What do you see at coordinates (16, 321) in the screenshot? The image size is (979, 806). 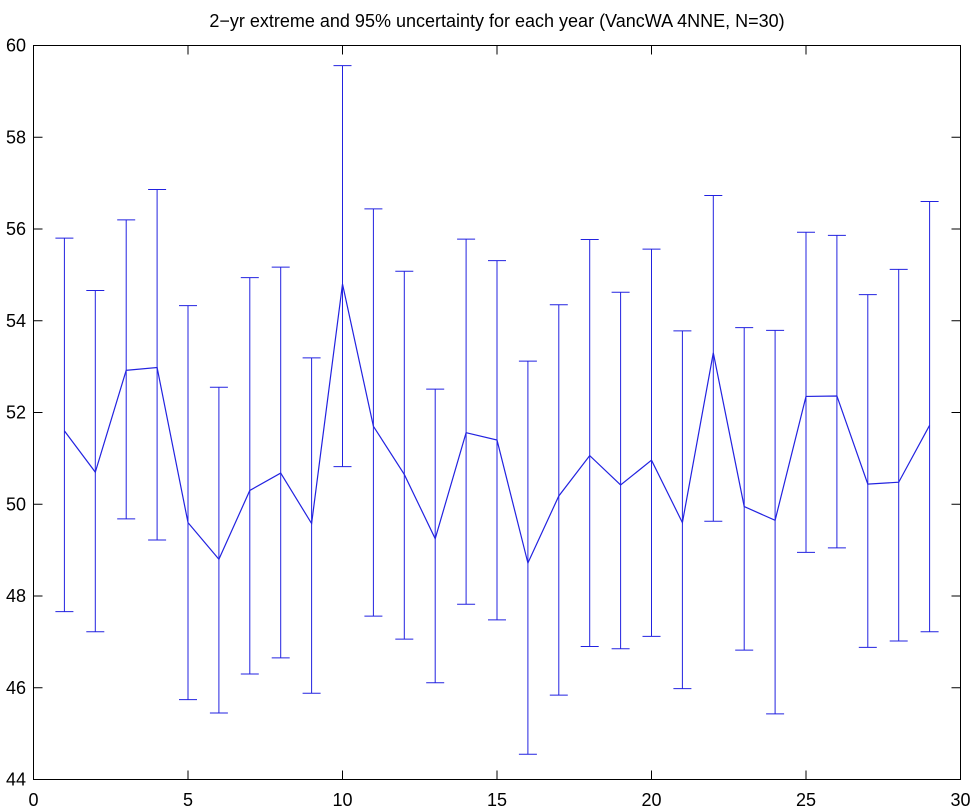 I see `y-tick-label: 54` at bounding box center [16, 321].